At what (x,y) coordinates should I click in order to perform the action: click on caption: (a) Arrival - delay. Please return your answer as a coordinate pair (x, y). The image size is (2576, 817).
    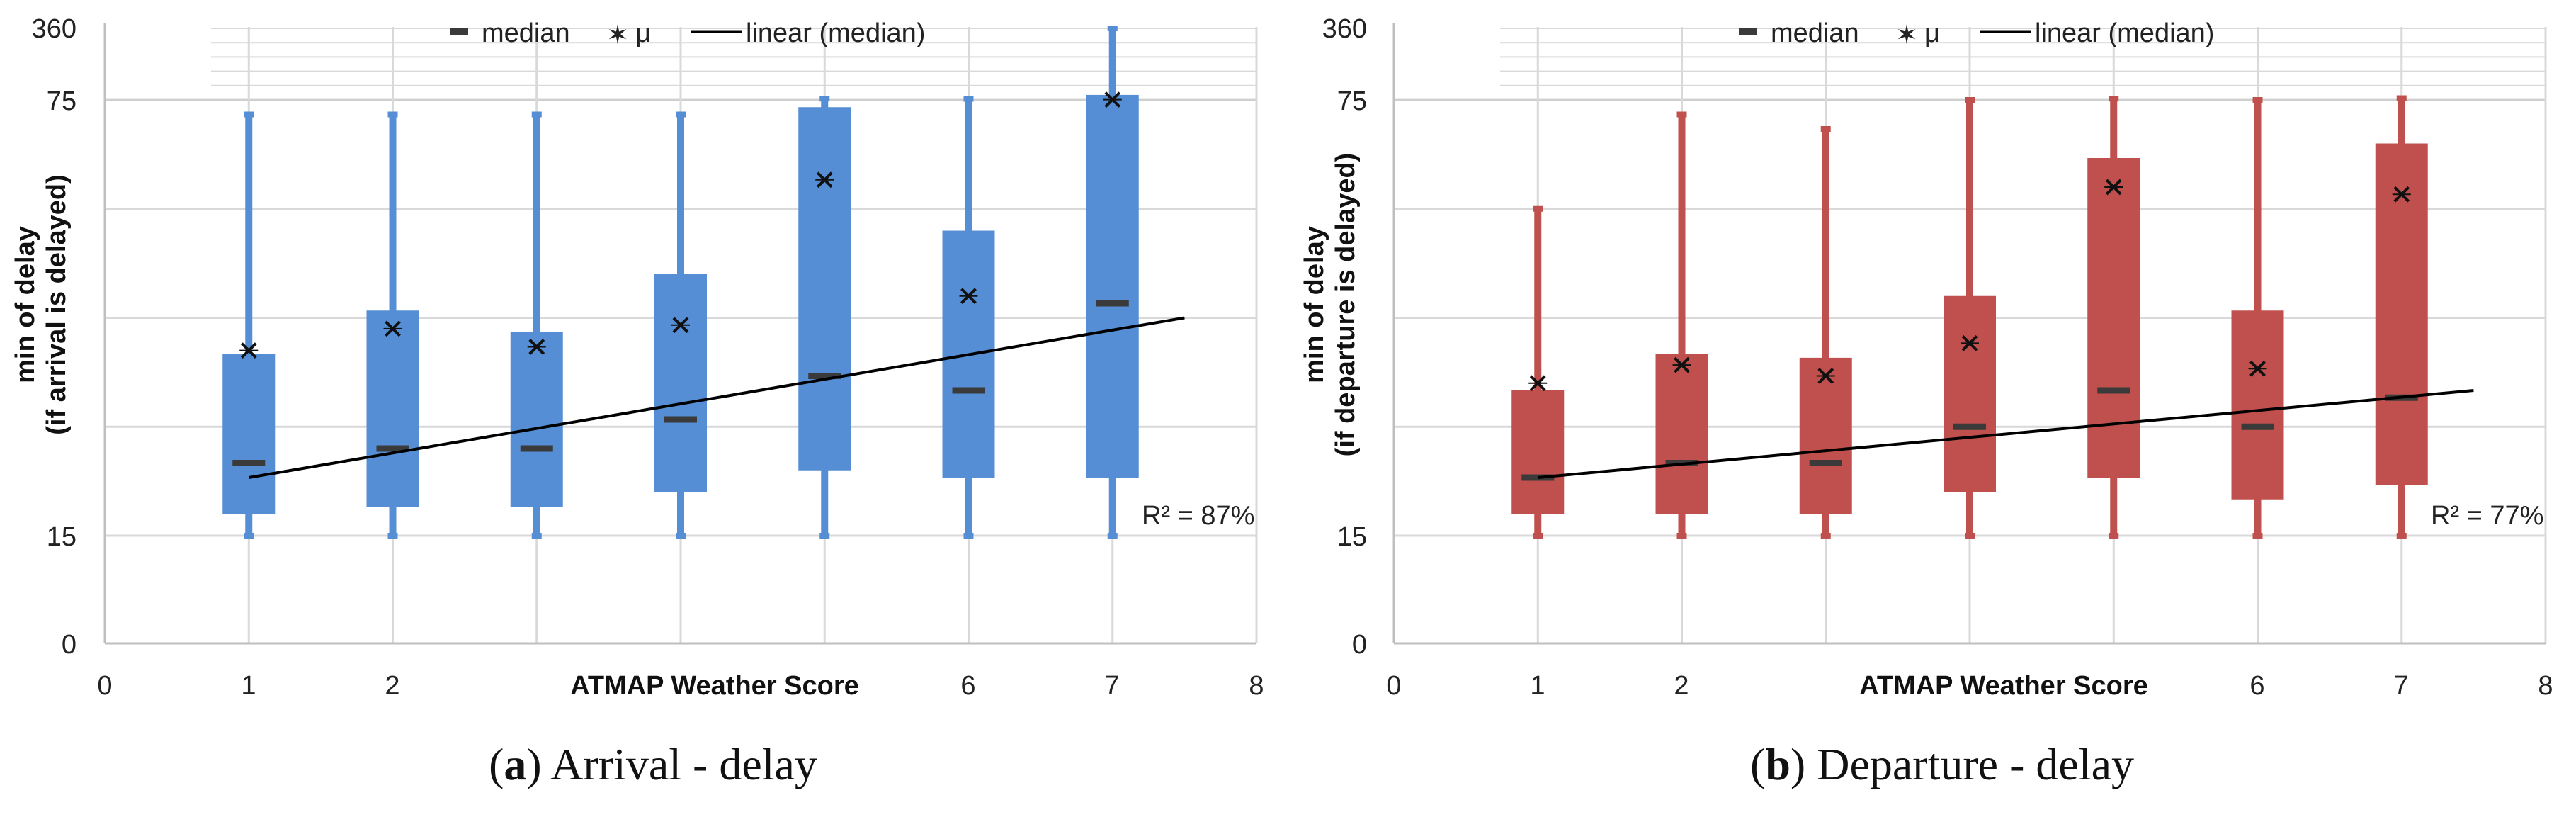
    Looking at the image, I should click on (653, 764).